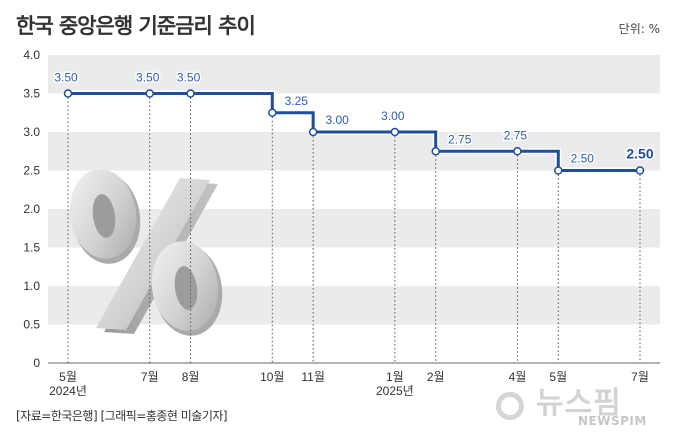 The image size is (680, 442). I want to click on data-label: 3.25, so click(297, 101).